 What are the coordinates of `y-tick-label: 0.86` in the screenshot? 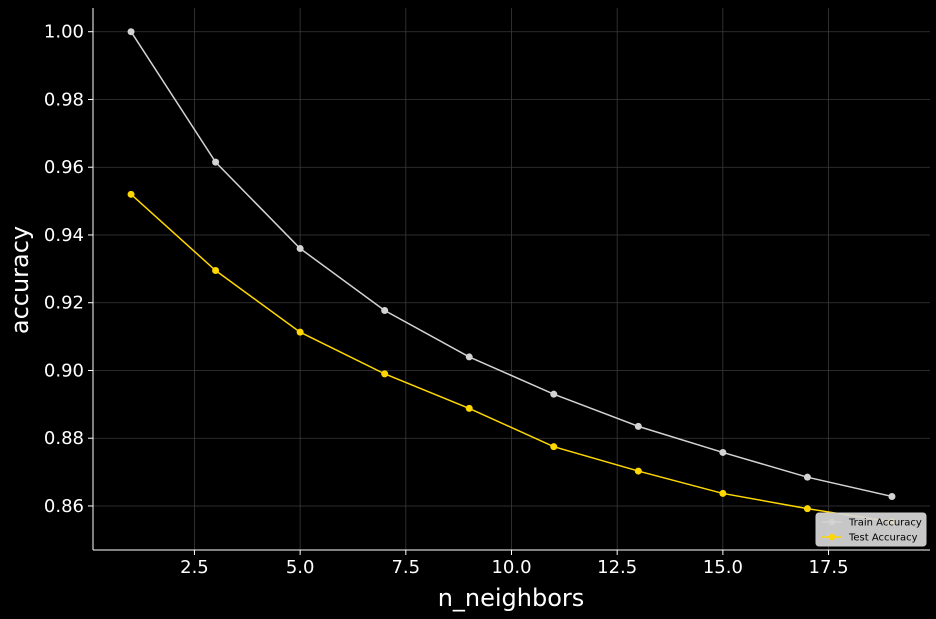 It's located at (64, 506).